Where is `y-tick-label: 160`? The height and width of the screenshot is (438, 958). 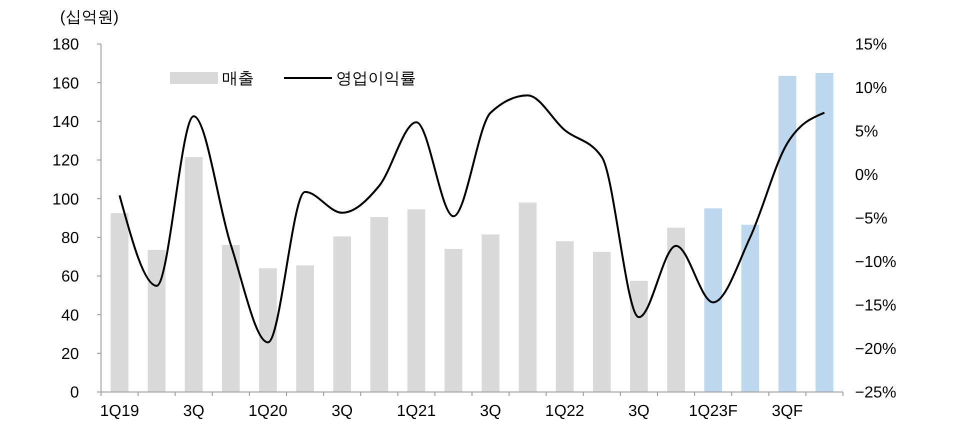
y-tick-label: 160 is located at coordinates (66, 83).